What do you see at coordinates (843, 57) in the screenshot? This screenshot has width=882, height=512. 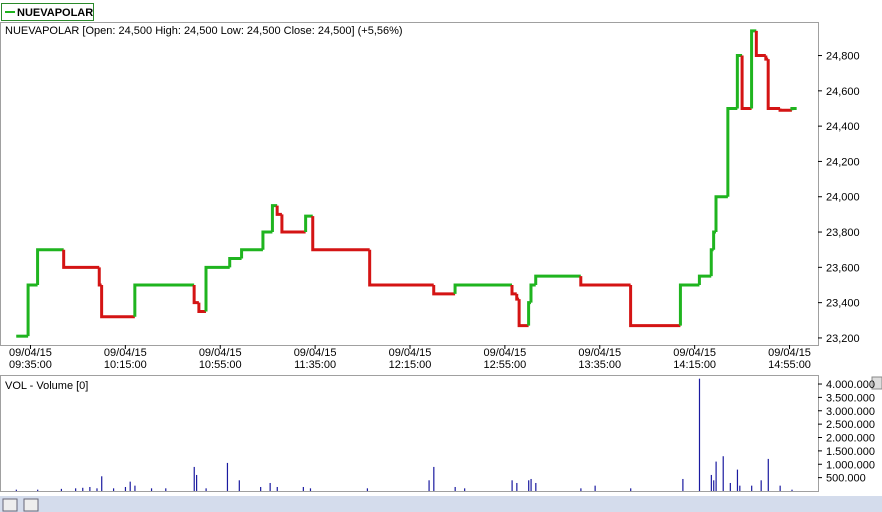 I see `y-tick-label: 24,800` at bounding box center [843, 57].